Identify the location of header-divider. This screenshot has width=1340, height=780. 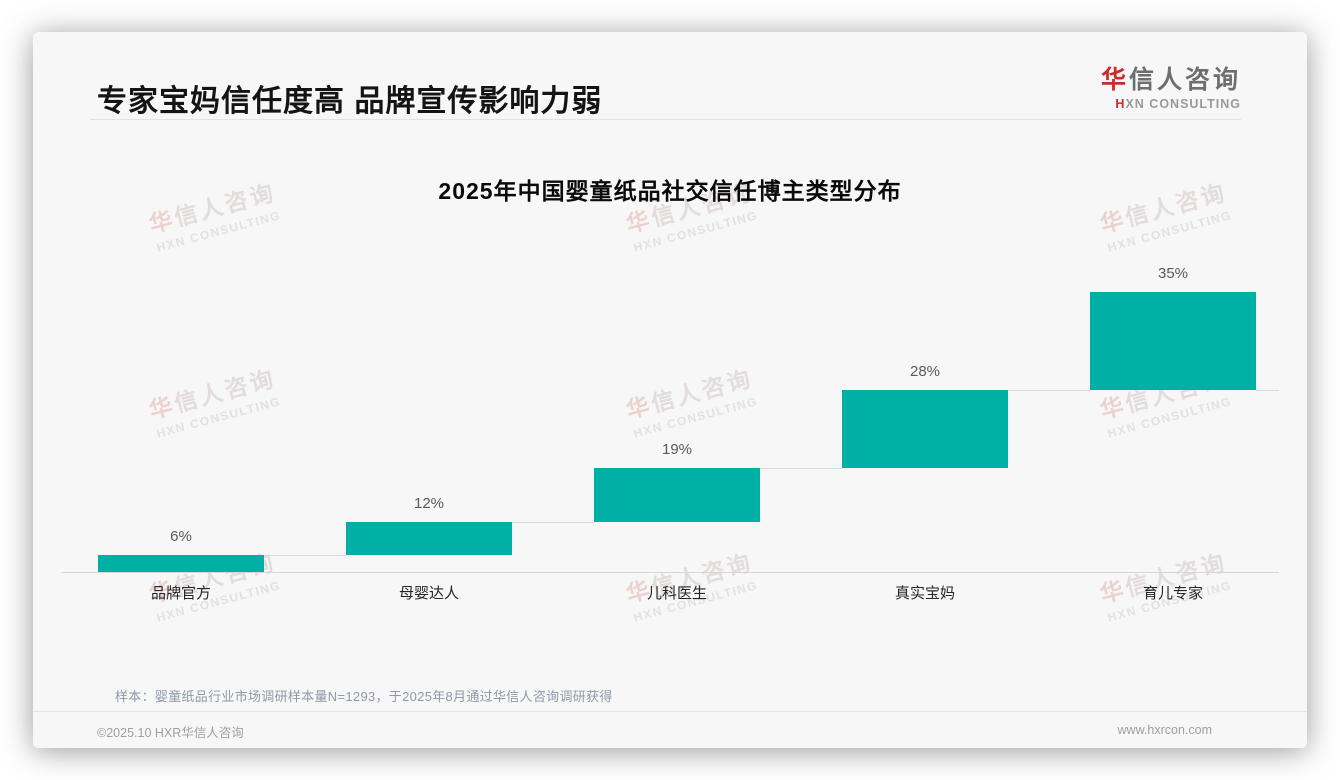
(665, 119).